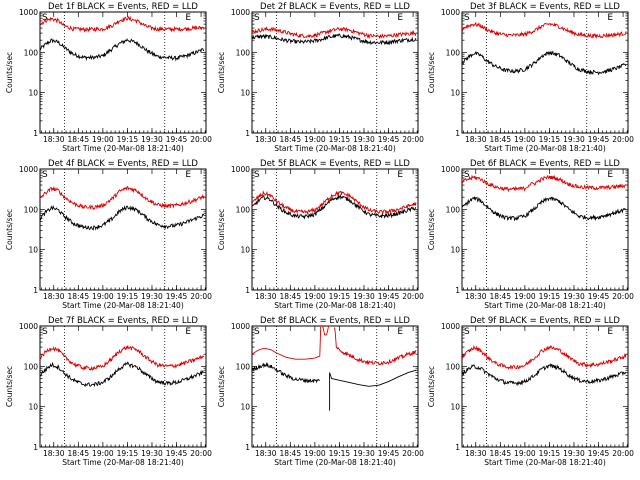 This screenshot has width=640, height=480. I want to click on chart-title: Det 2f BLACK = Events, RED = LLD, so click(335, 7).